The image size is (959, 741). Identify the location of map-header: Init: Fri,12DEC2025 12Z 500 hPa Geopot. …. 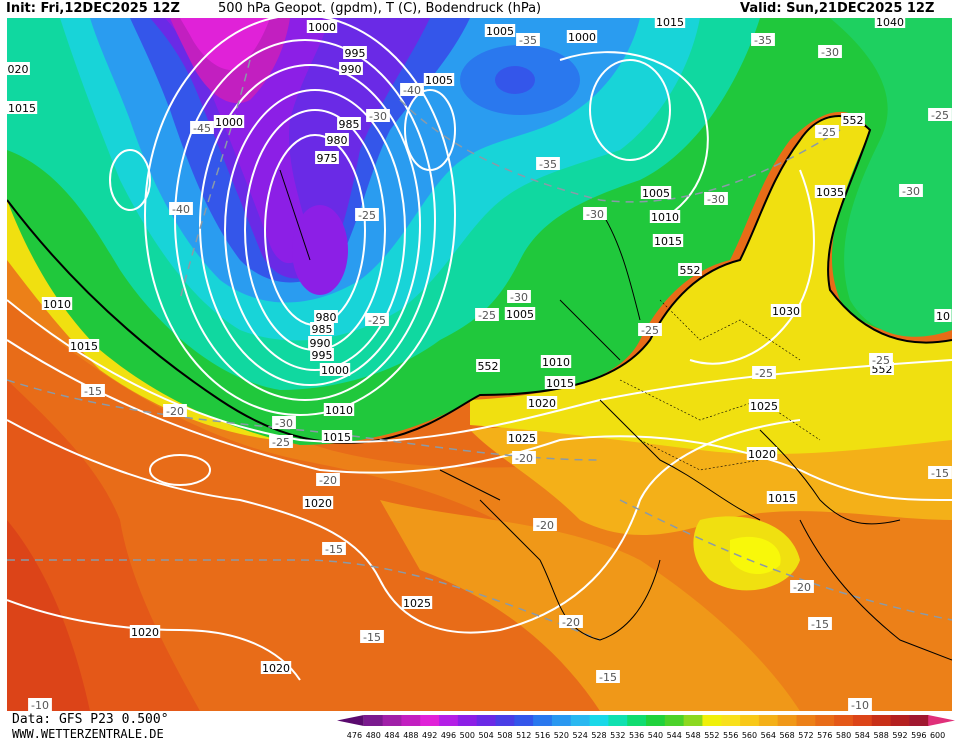
(479, 9).